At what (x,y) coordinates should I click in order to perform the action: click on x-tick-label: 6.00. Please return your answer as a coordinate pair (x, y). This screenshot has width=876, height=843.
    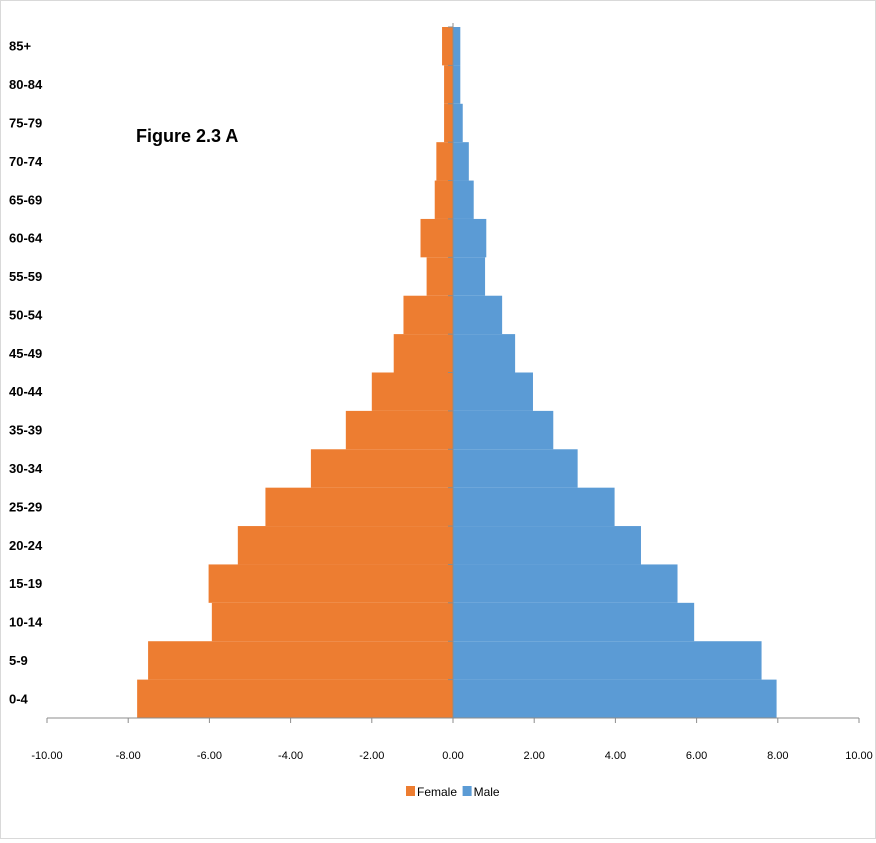
    Looking at the image, I should click on (696, 756).